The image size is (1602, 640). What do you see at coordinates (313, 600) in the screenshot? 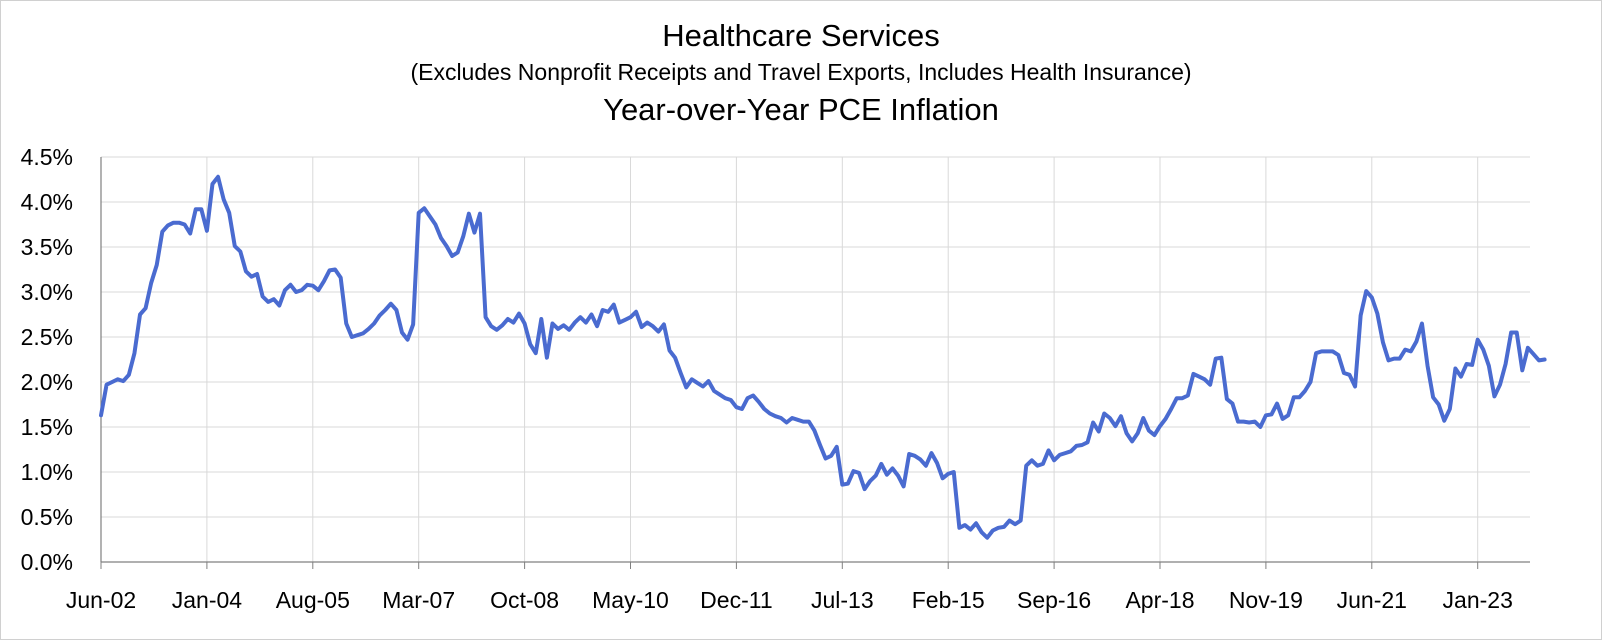
I see `x-tick-label: Aug-05` at bounding box center [313, 600].